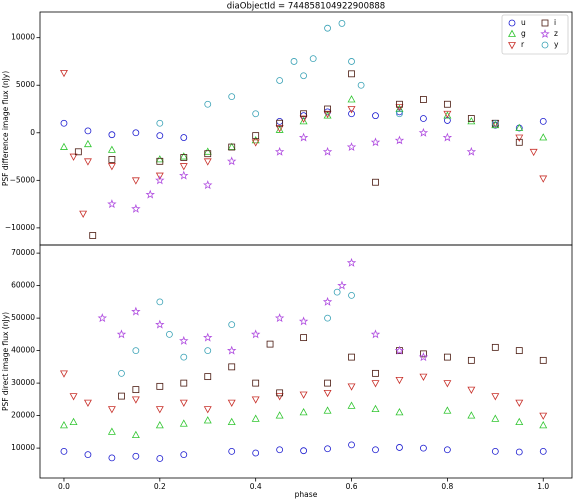  Describe the element at coordinates (5, 128) in the screenshot. I see `y-axis-label: PSF difference image flux (nJy)` at that location.